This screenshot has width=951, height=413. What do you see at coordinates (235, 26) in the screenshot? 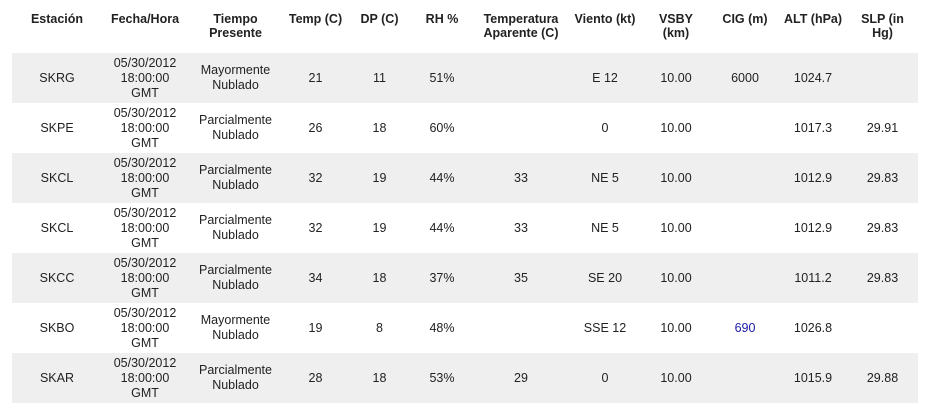
I see `column-header: Tiempo Presente` at bounding box center [235, 26].